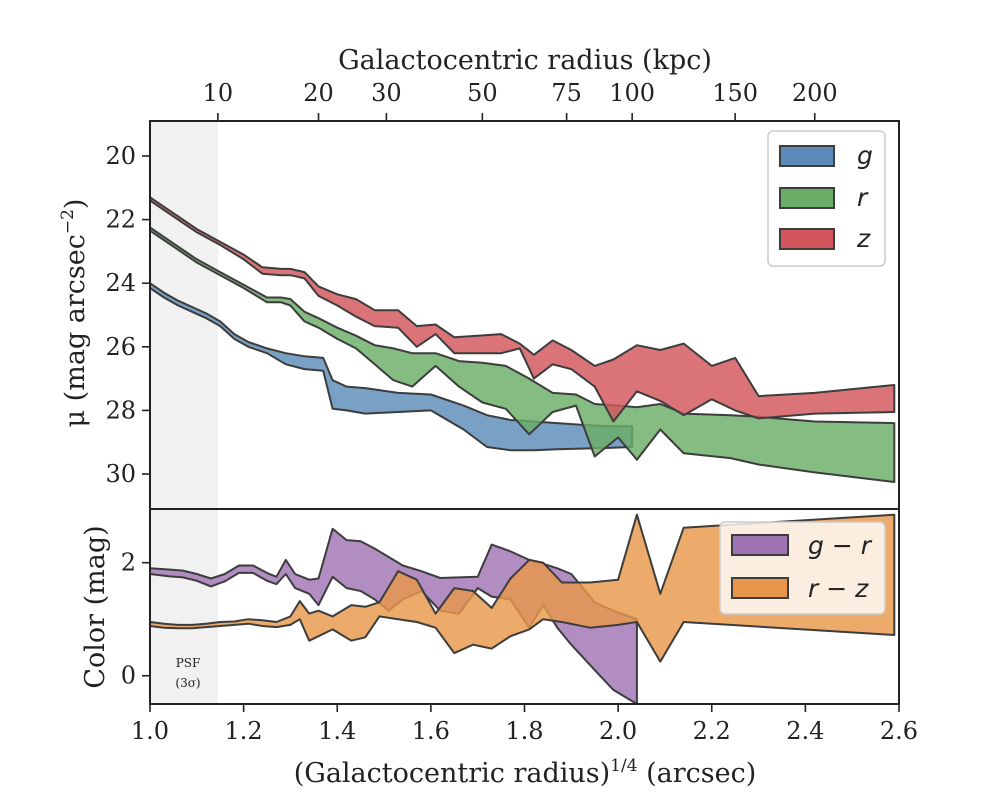 This screenshot has width=1000, height=800. What do you see at coordinates (120, 220) in the screenshot?
I see `top-y-tick-label: 22` at bounding box center [120, 220].